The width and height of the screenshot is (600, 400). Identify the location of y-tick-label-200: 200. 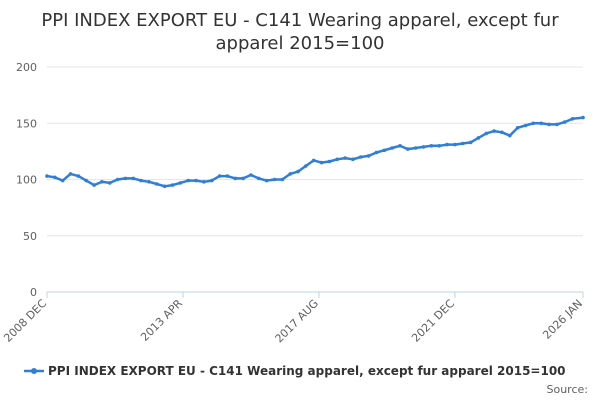
(26, 67).